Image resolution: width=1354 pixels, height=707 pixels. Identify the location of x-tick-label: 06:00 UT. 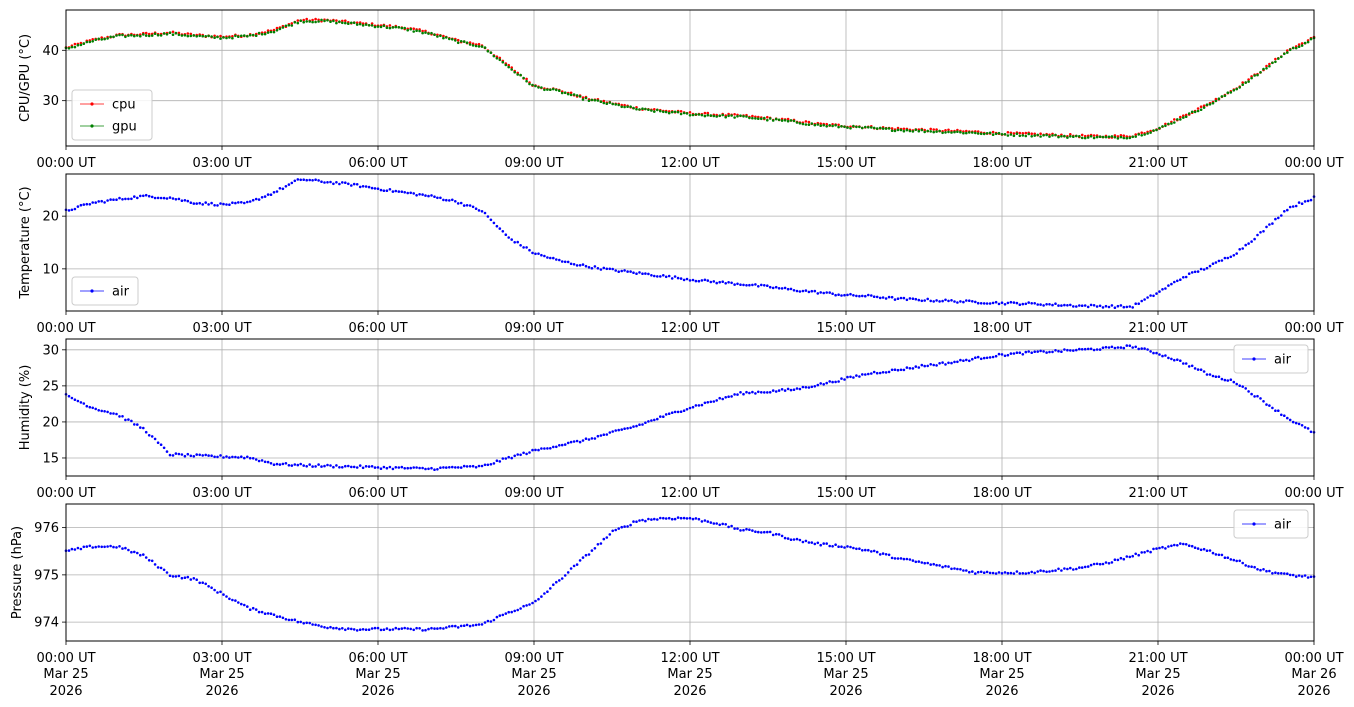
(377, 493).